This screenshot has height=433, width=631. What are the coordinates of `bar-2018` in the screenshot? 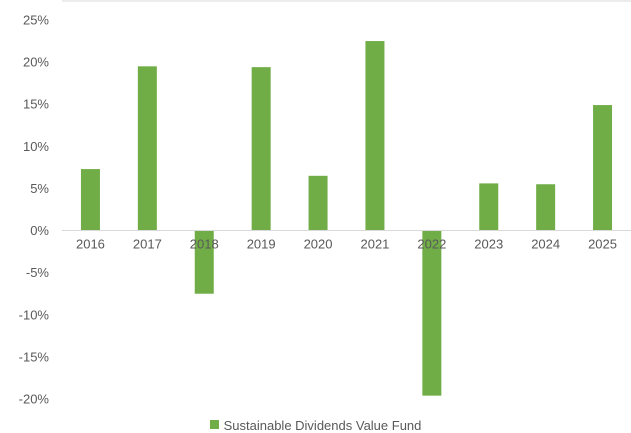 It's located at (204, 262).